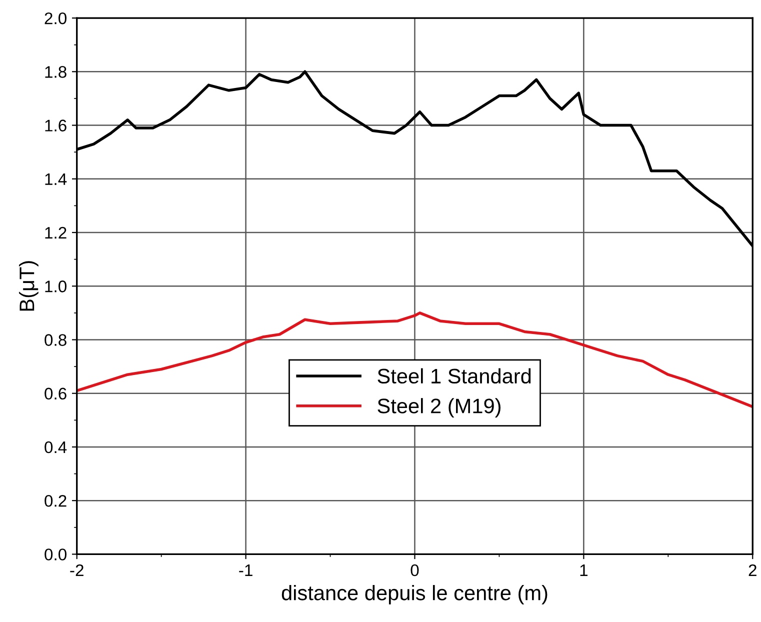  I want to click on y-tick-label: 0.6, so click(55, 394).